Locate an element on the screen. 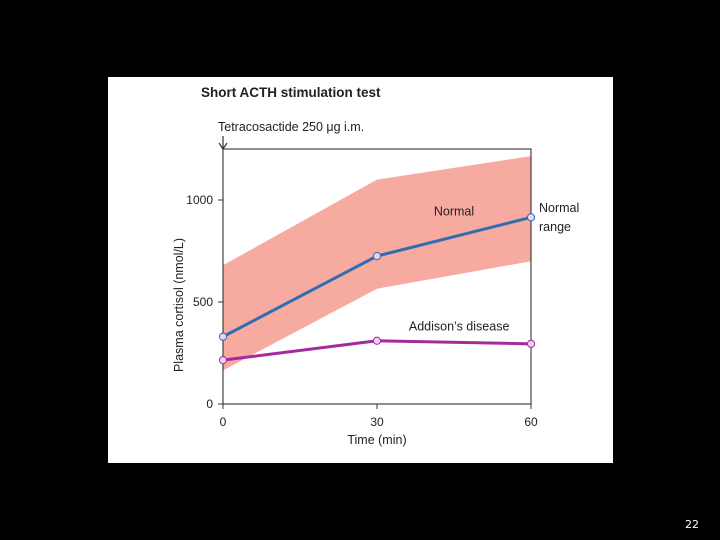  normal-range-label-line2: range is located at coordinates (555, 227).